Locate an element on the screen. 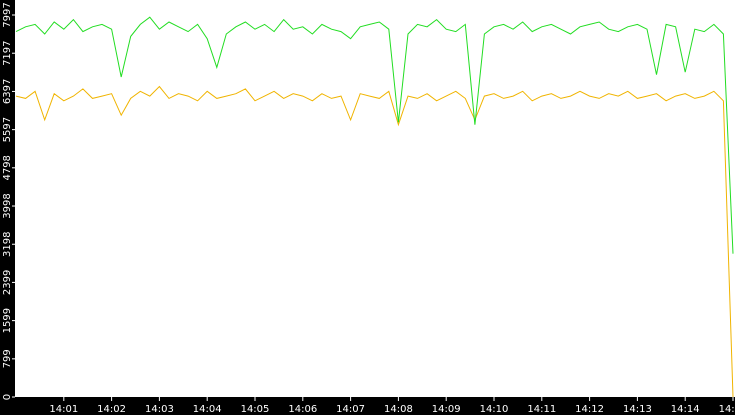 The height and width of the screenshot is (415, 735). y-tick-label: 1599 is located at coordinates (7, 320).